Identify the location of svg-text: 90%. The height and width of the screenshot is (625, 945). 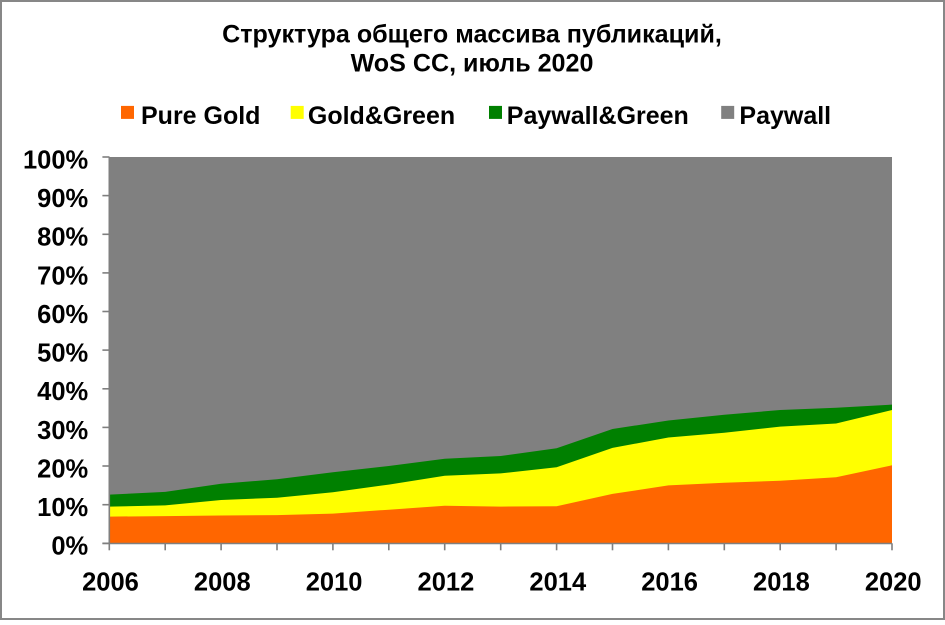
(62, 199).